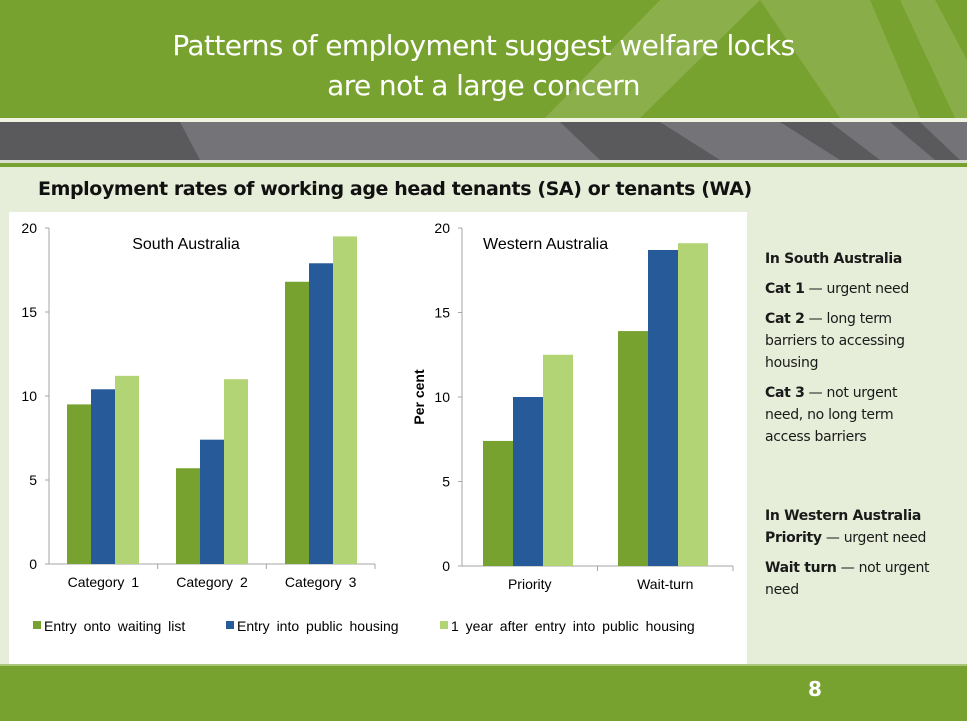 The height and width of the screenshot is (721, 967). Describe the element at coordinates (114, 626) in the screenshot. I see `legend-label: Entry onto waiting list` at that location.